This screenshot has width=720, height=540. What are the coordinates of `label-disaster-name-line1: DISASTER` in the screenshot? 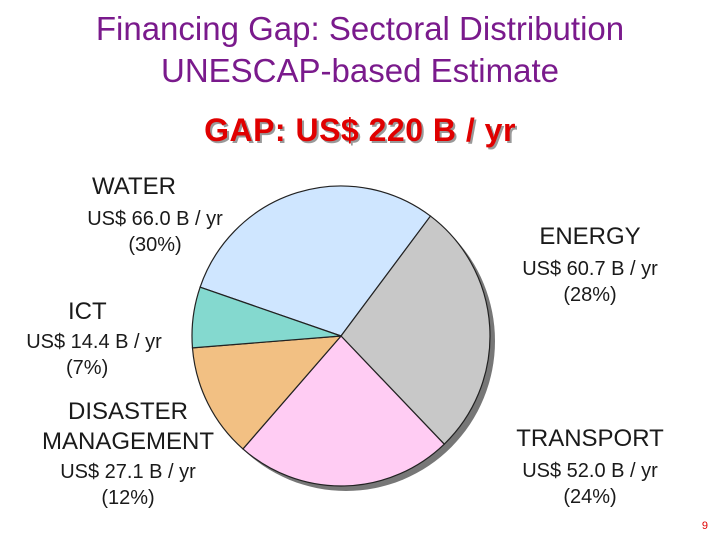 It's located at (128, 411).